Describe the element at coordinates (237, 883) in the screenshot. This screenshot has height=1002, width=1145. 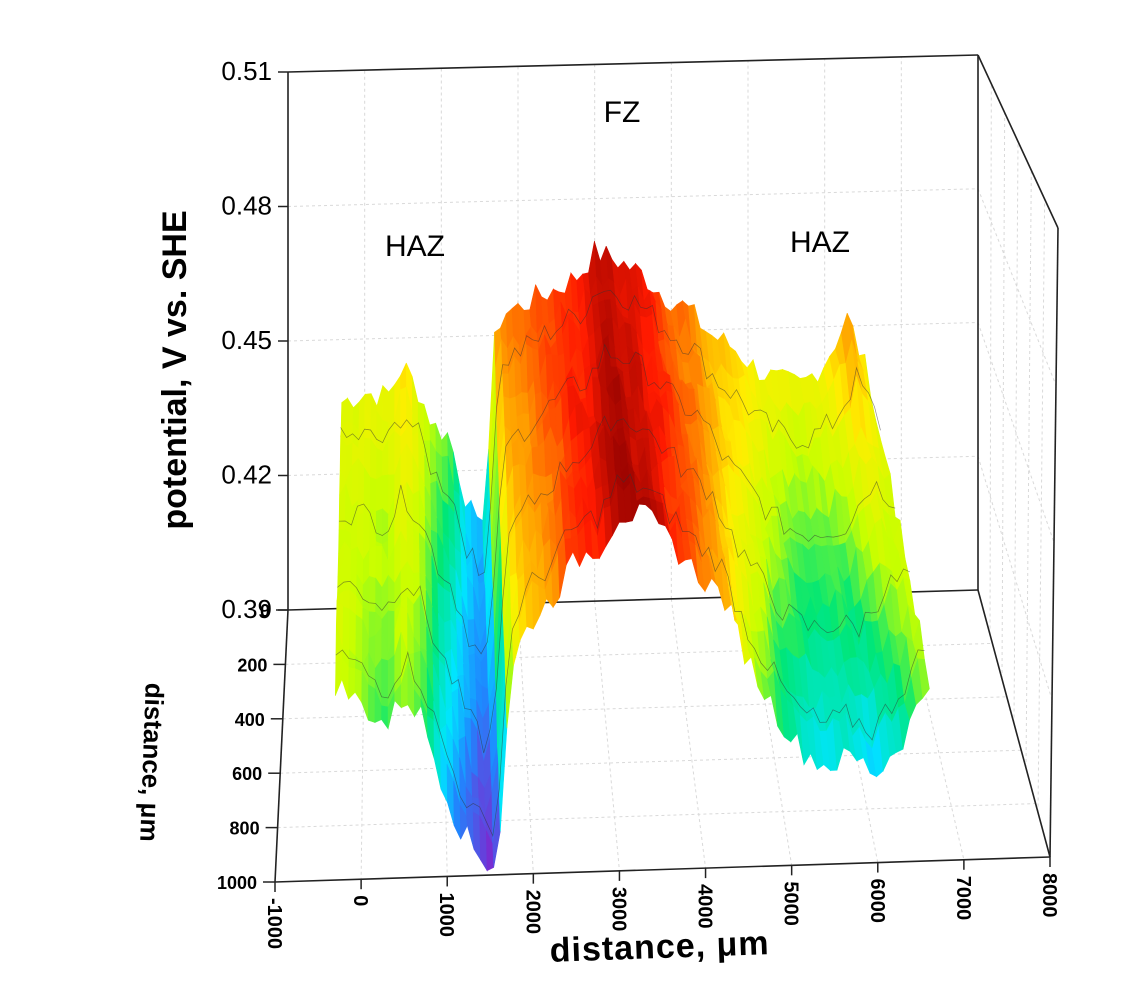
I see `y-tick-label: 1000` at that location.